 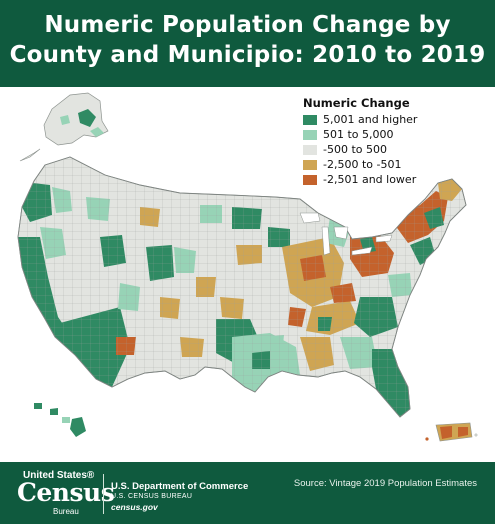 I want to click on alaska, so click(x=64, y=127).